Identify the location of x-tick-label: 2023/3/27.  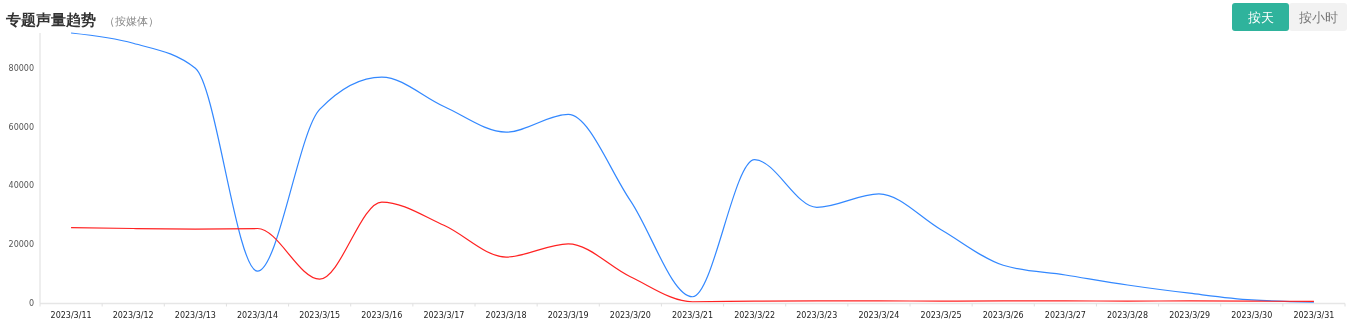
(1065, 315).